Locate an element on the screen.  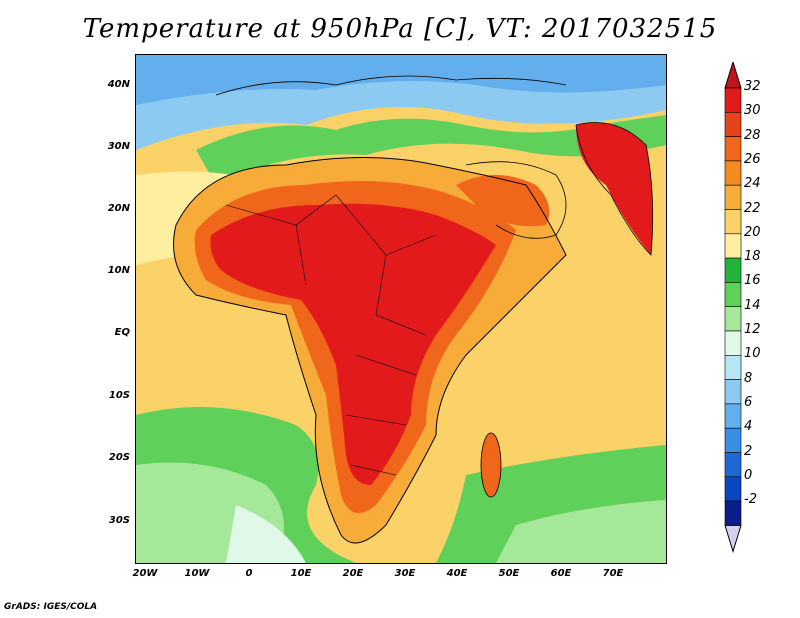
south-atlantic-coolest is located at coordinates (266, 534).